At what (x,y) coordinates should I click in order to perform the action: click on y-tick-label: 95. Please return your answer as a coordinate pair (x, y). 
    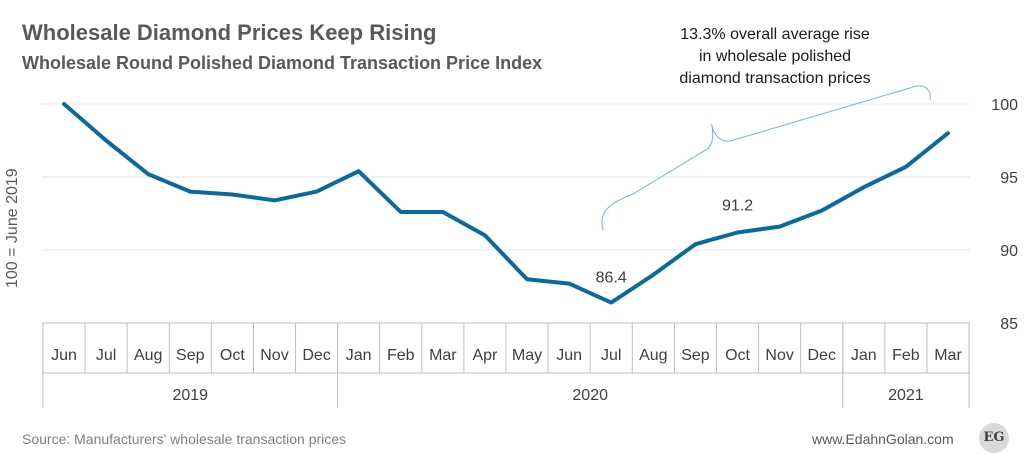
    Looking at the image, I should click on (1009, 178).